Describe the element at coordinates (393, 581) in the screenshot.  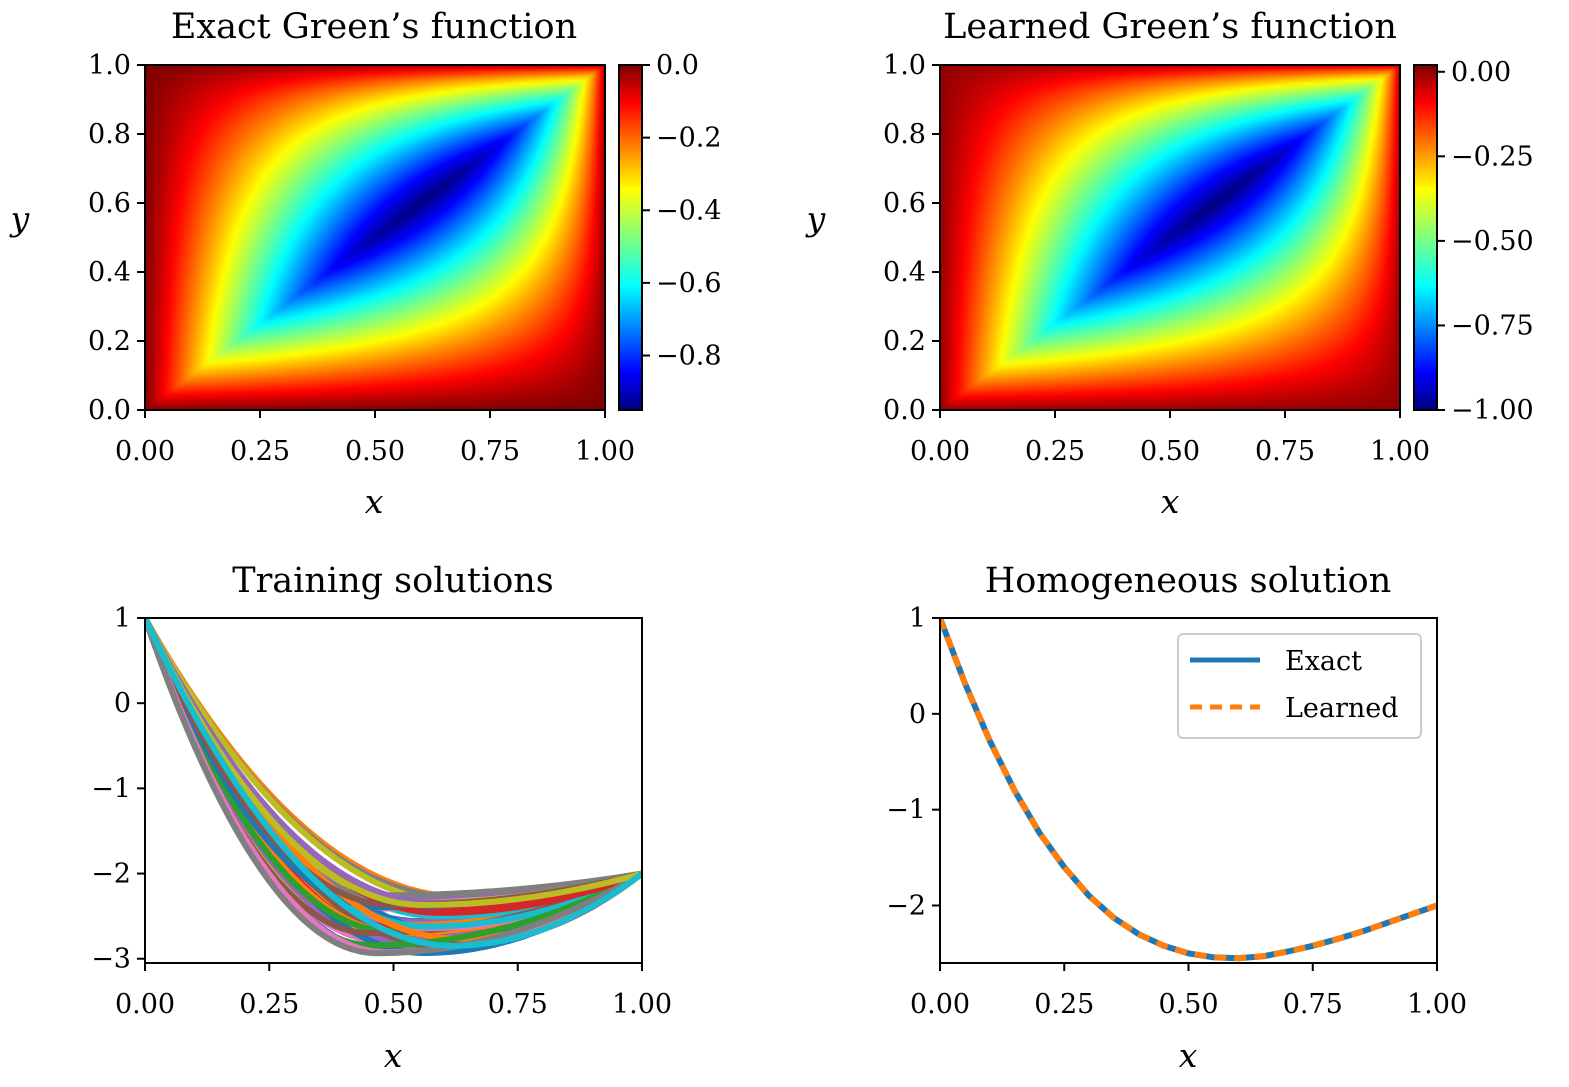
I see `chart-title: Training solutions` at that location.